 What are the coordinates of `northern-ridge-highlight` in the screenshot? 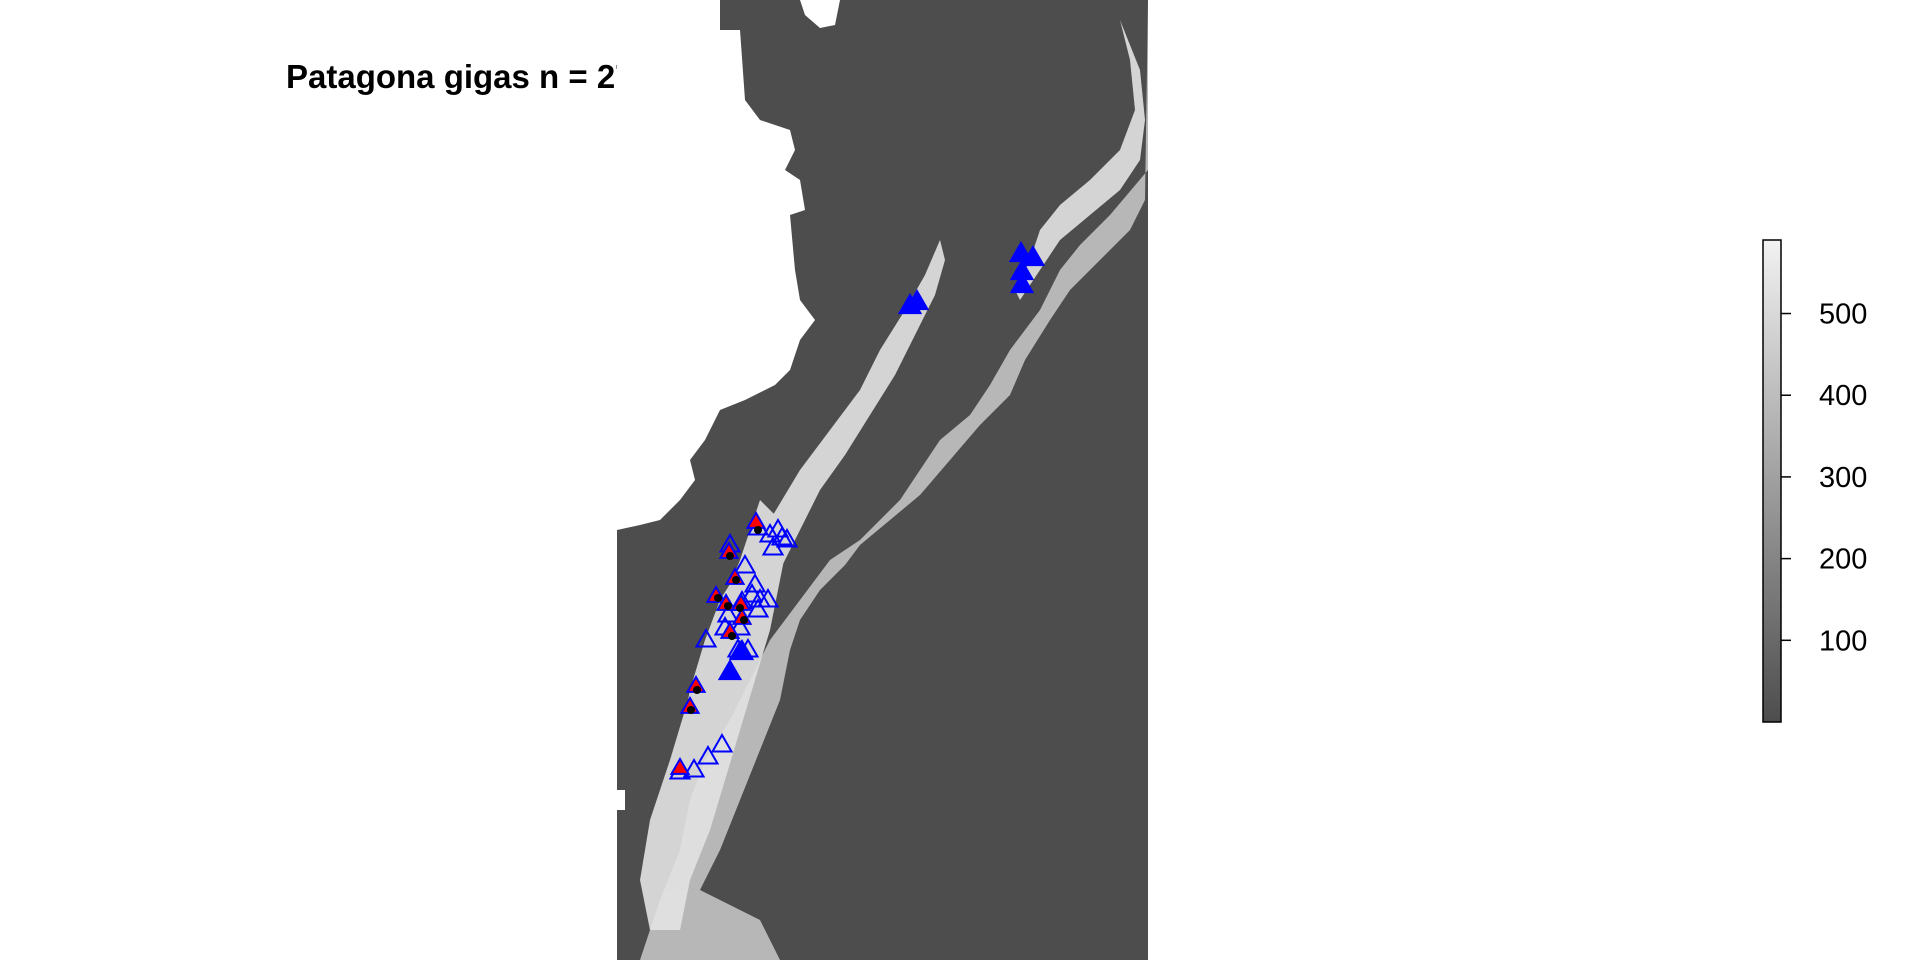 It's located at (1080, 160).